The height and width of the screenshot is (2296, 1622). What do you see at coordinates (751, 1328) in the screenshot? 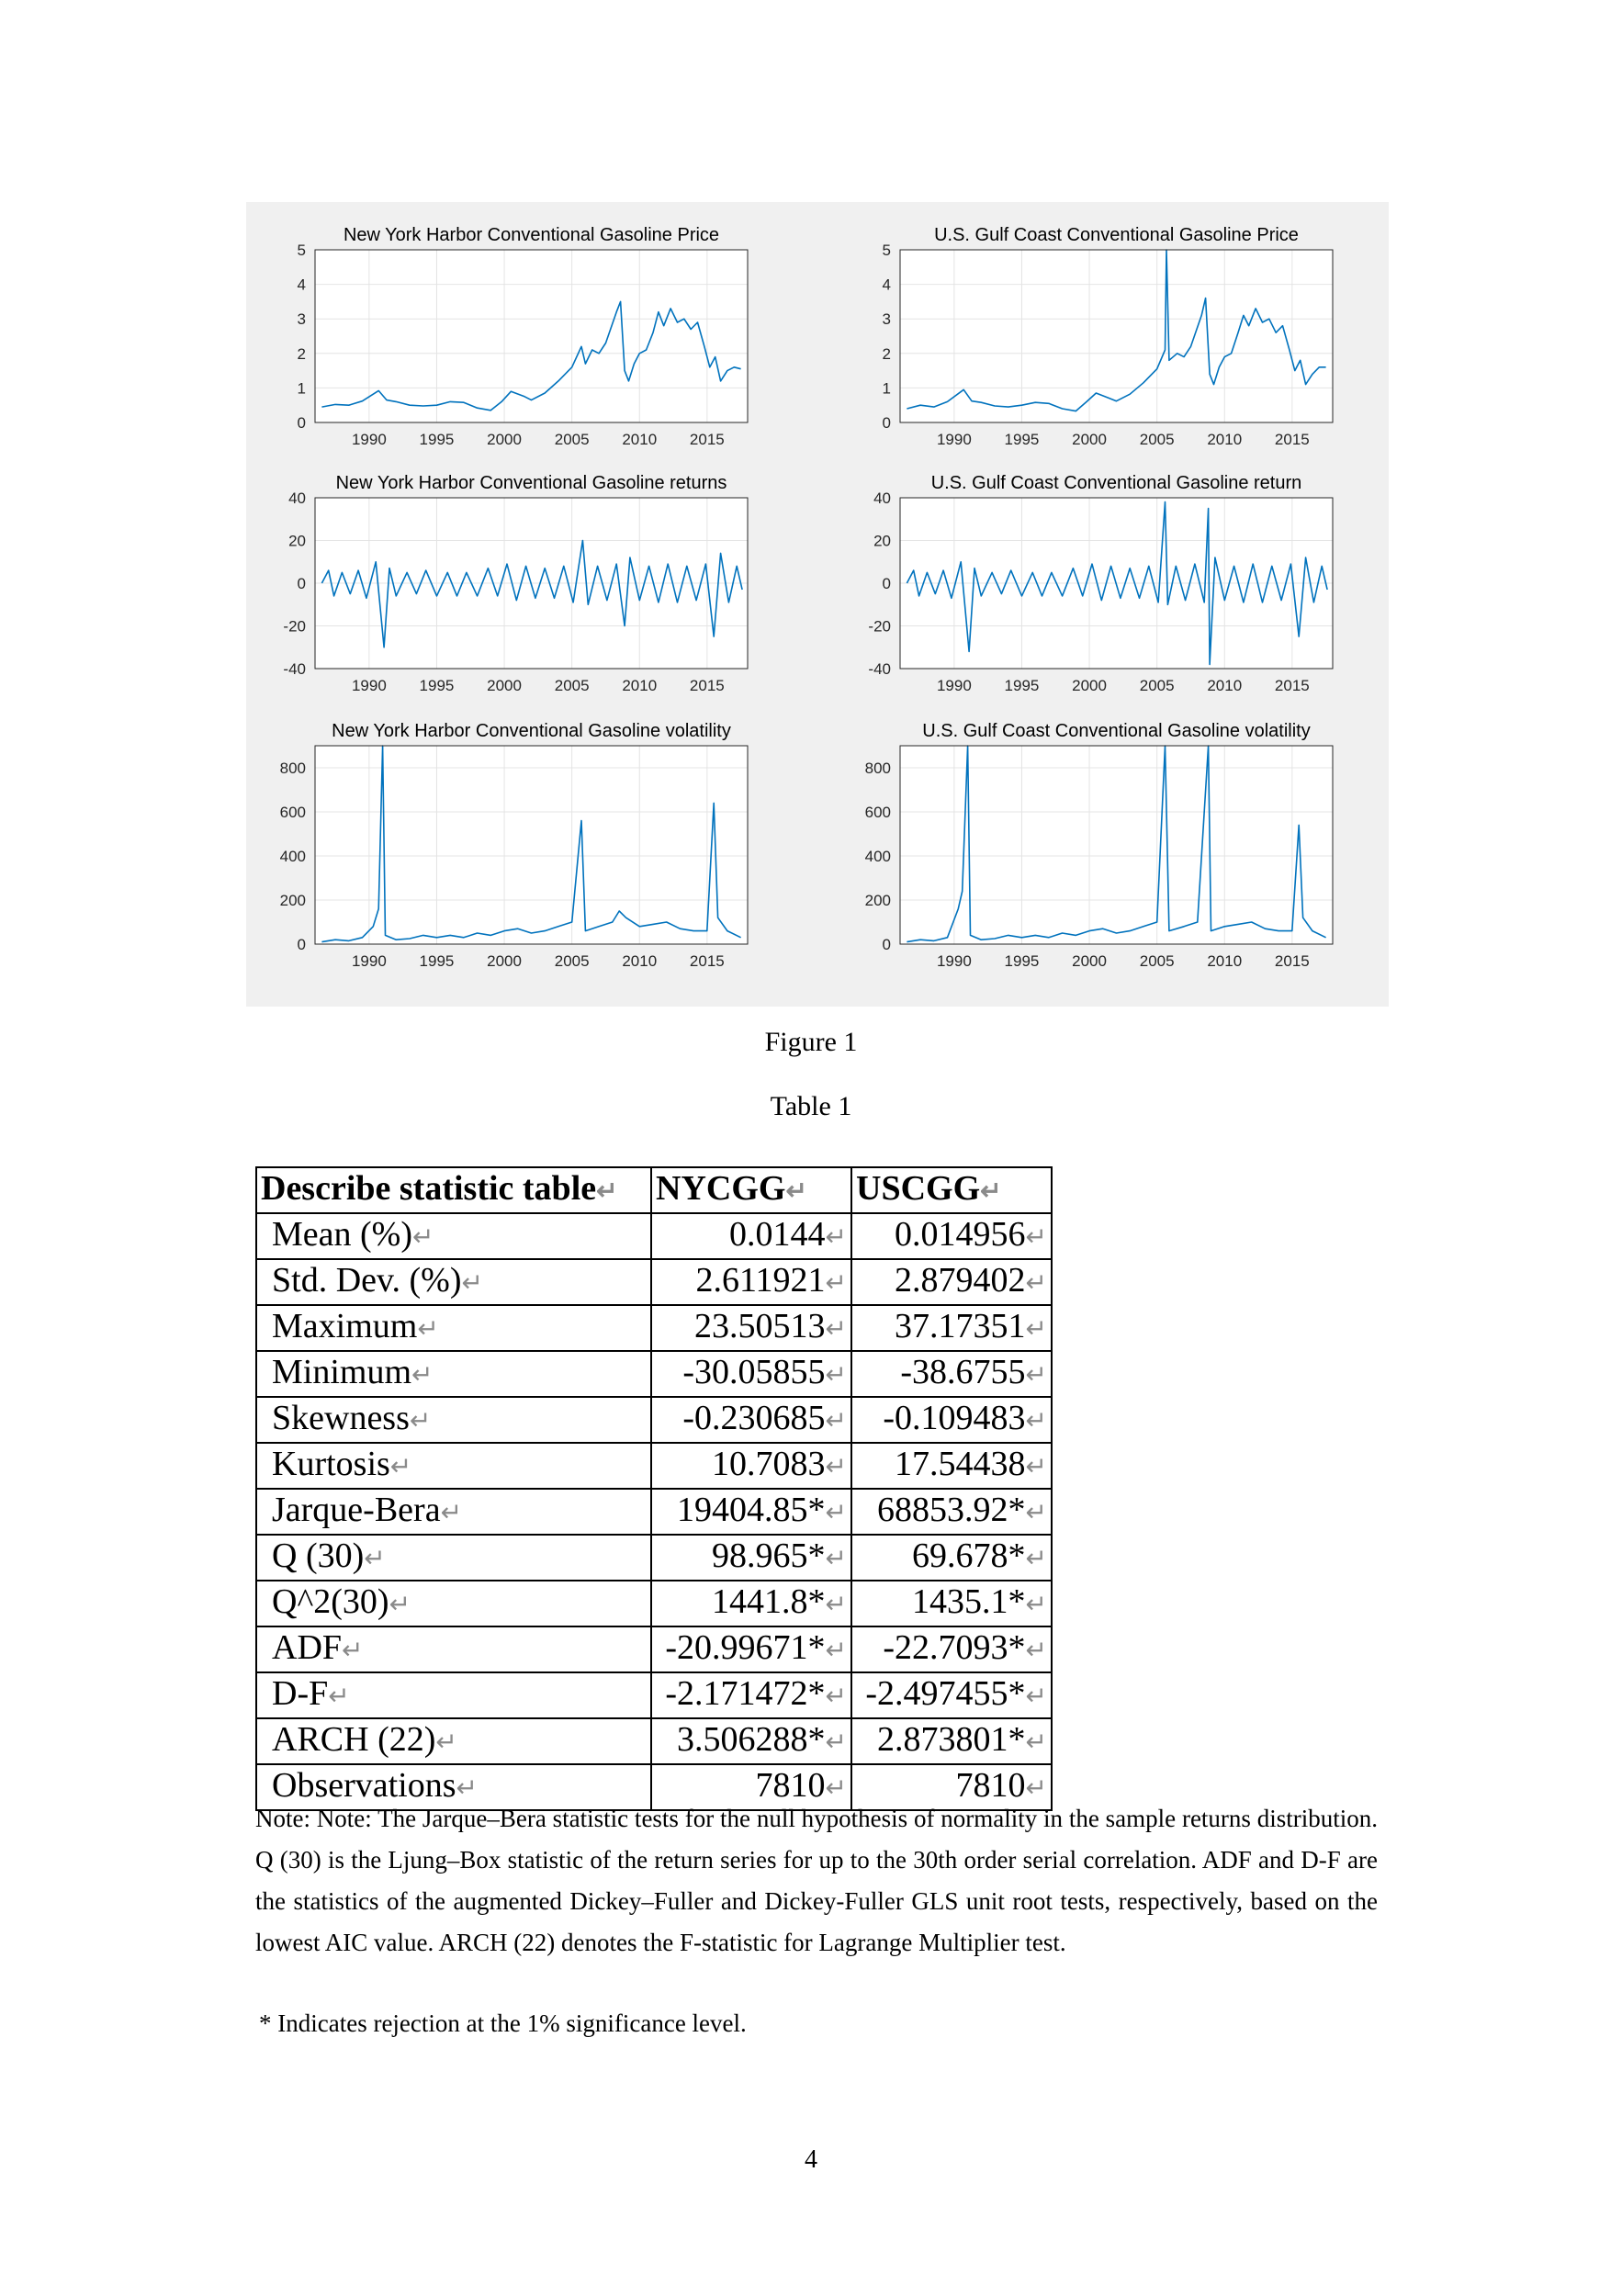
I see `value-cell: 23.50513↵` at bounding box center [751, 1328].